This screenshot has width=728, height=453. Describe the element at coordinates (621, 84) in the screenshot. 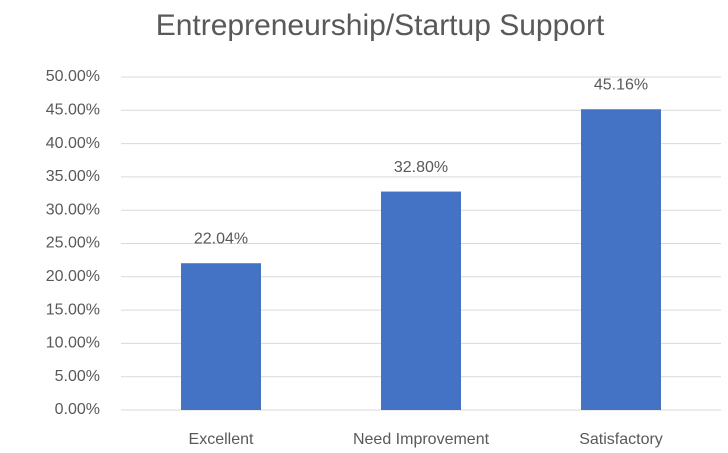

I see `data-label: 45.16%` at that location.